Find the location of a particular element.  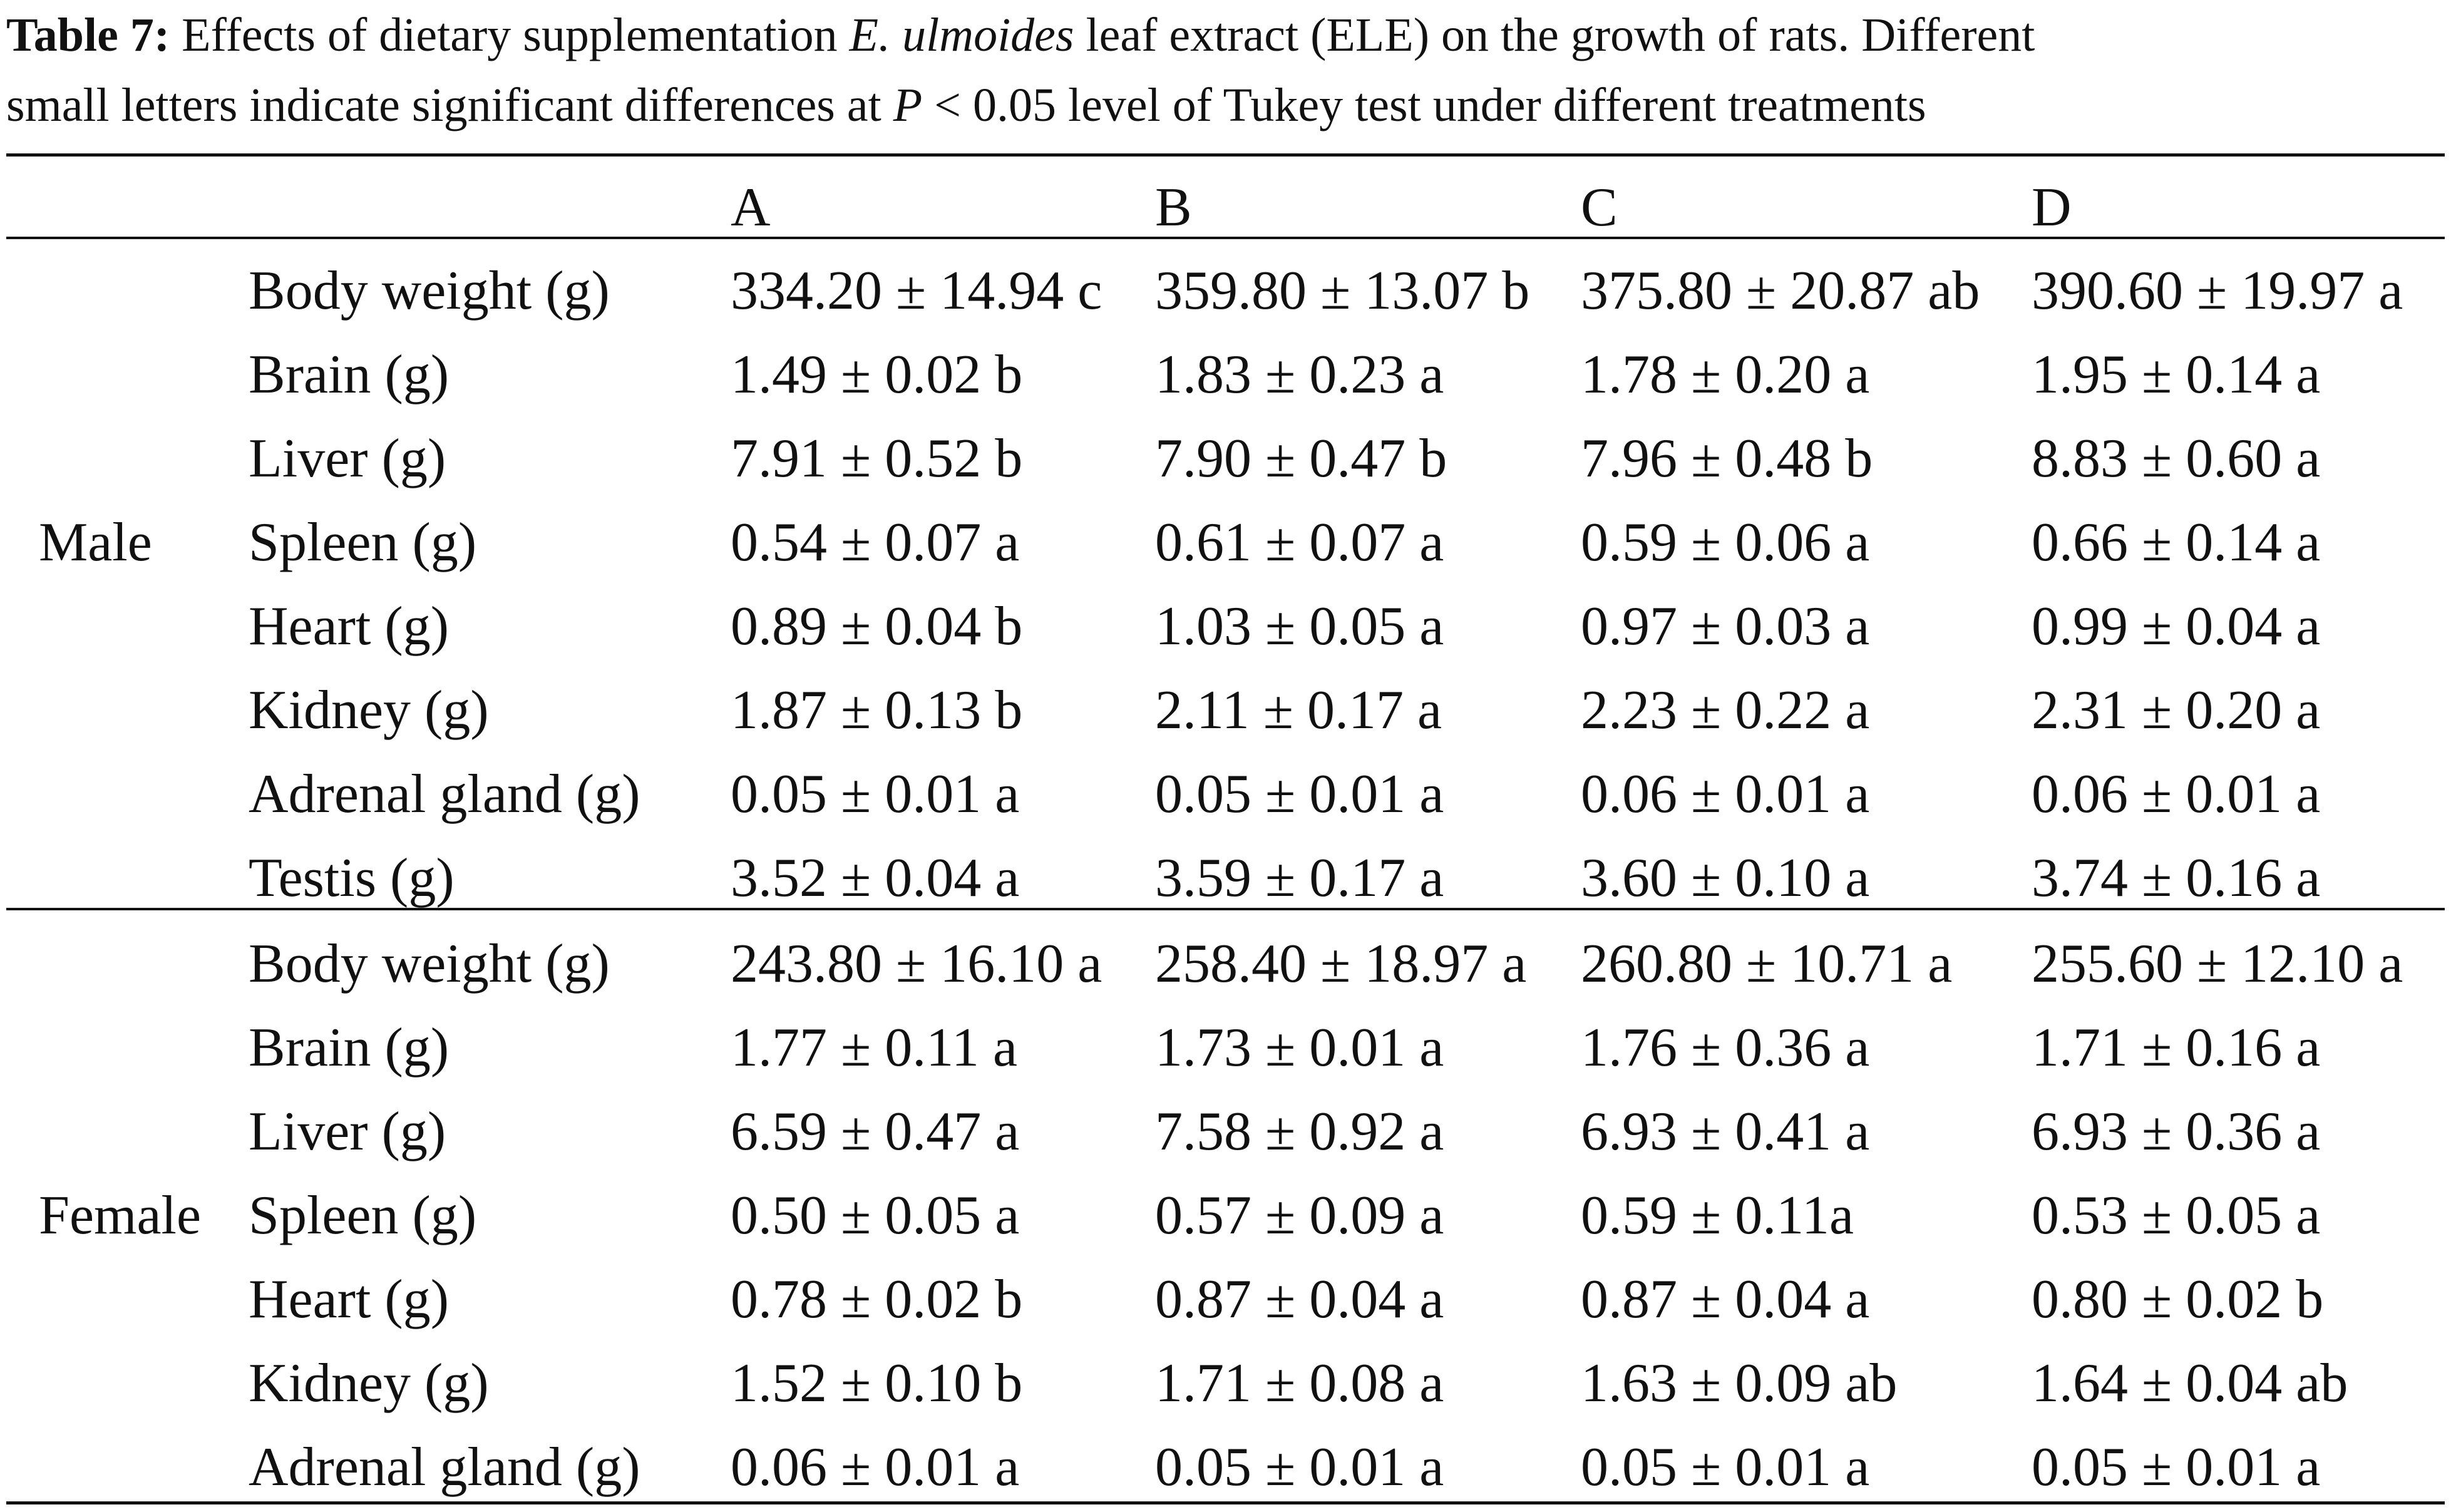

table-cell-value: 1.71 ± 0.16 a is located at coordinates (2176, 1048).